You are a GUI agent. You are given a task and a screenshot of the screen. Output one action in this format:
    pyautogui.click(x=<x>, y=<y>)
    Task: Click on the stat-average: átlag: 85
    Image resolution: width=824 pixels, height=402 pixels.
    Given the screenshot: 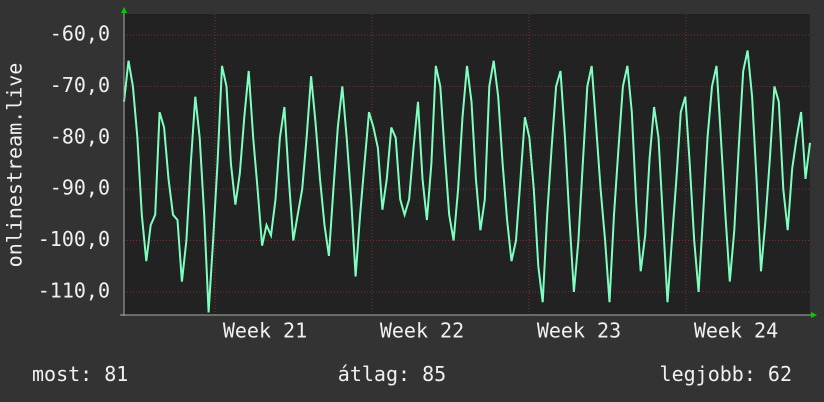 What is the action you would take?
    pyautogui.click(x=392, y=374)
    